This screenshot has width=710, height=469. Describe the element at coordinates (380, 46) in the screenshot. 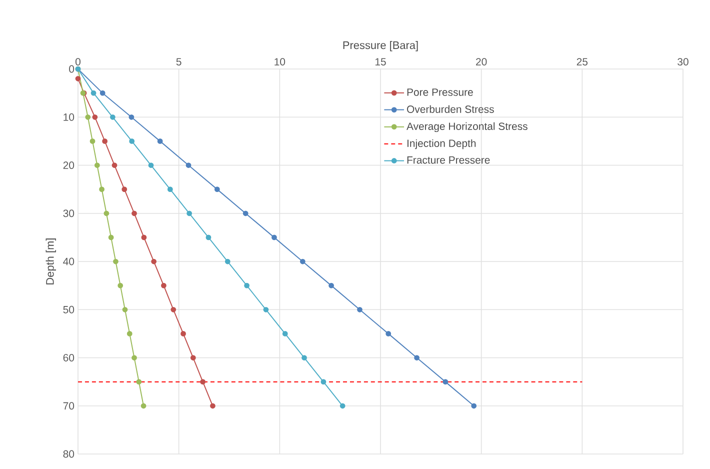

I see `x-axis-title: Pressure [Bara]` at that location.